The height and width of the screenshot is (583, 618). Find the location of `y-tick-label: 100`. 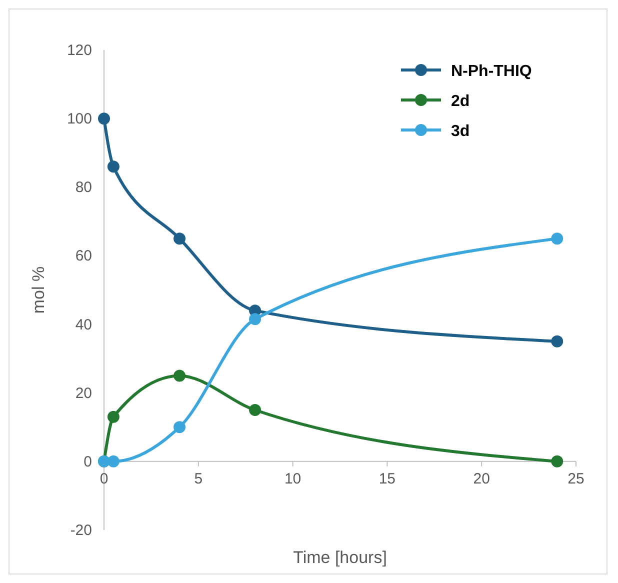

y-tick-label: 100 is located at coordinates (79, 119).